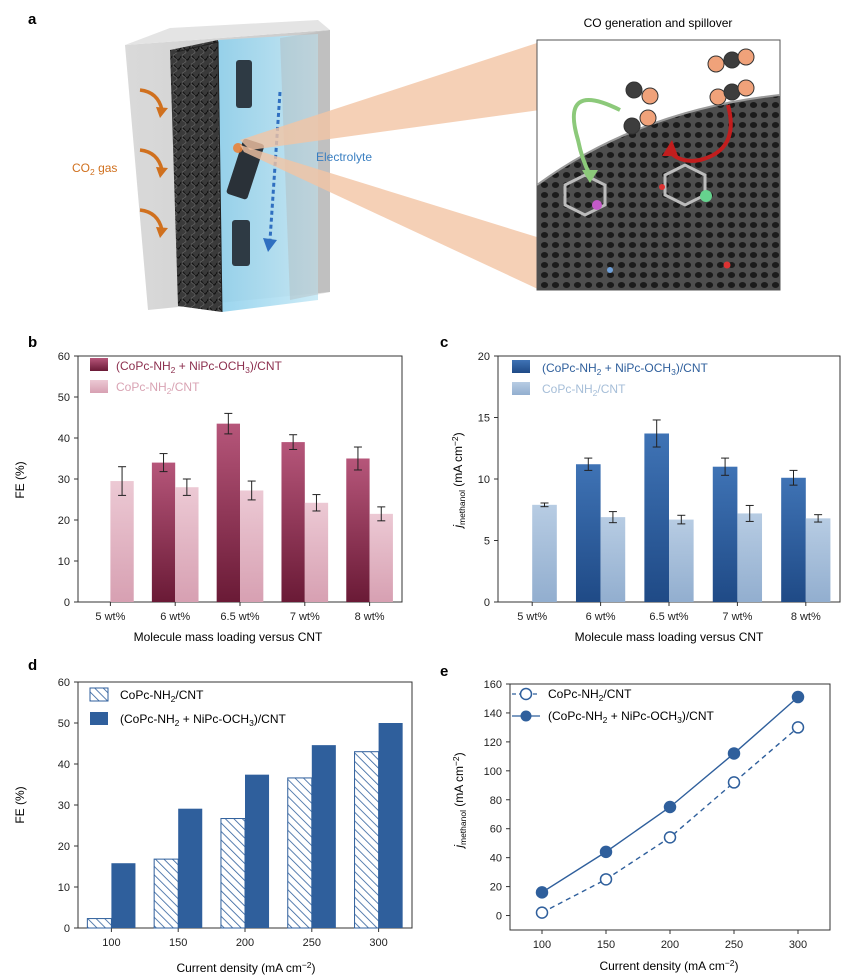 The width and height of the screenshot is (848, 980). I want to click on legend-swatch-lightblue, so click(521, 388).